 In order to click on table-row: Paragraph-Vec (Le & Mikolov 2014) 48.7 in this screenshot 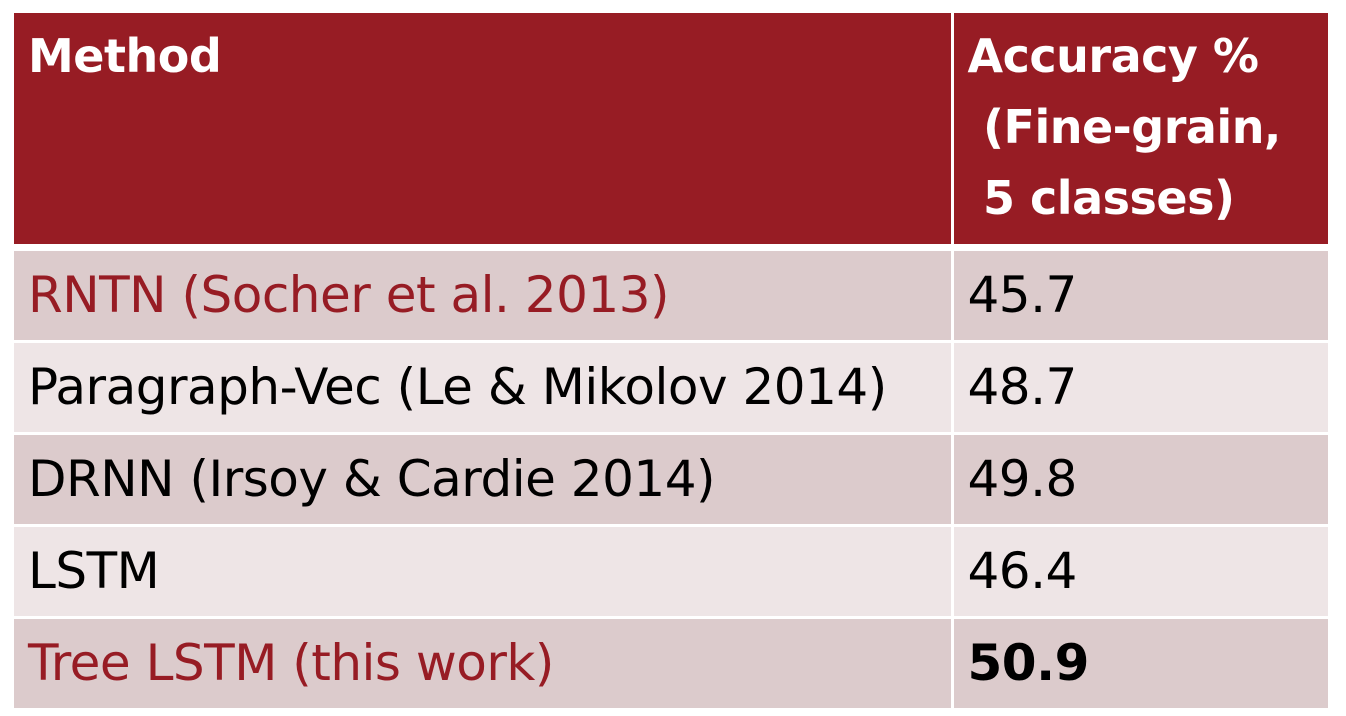, I will do `click(671, 388)`.